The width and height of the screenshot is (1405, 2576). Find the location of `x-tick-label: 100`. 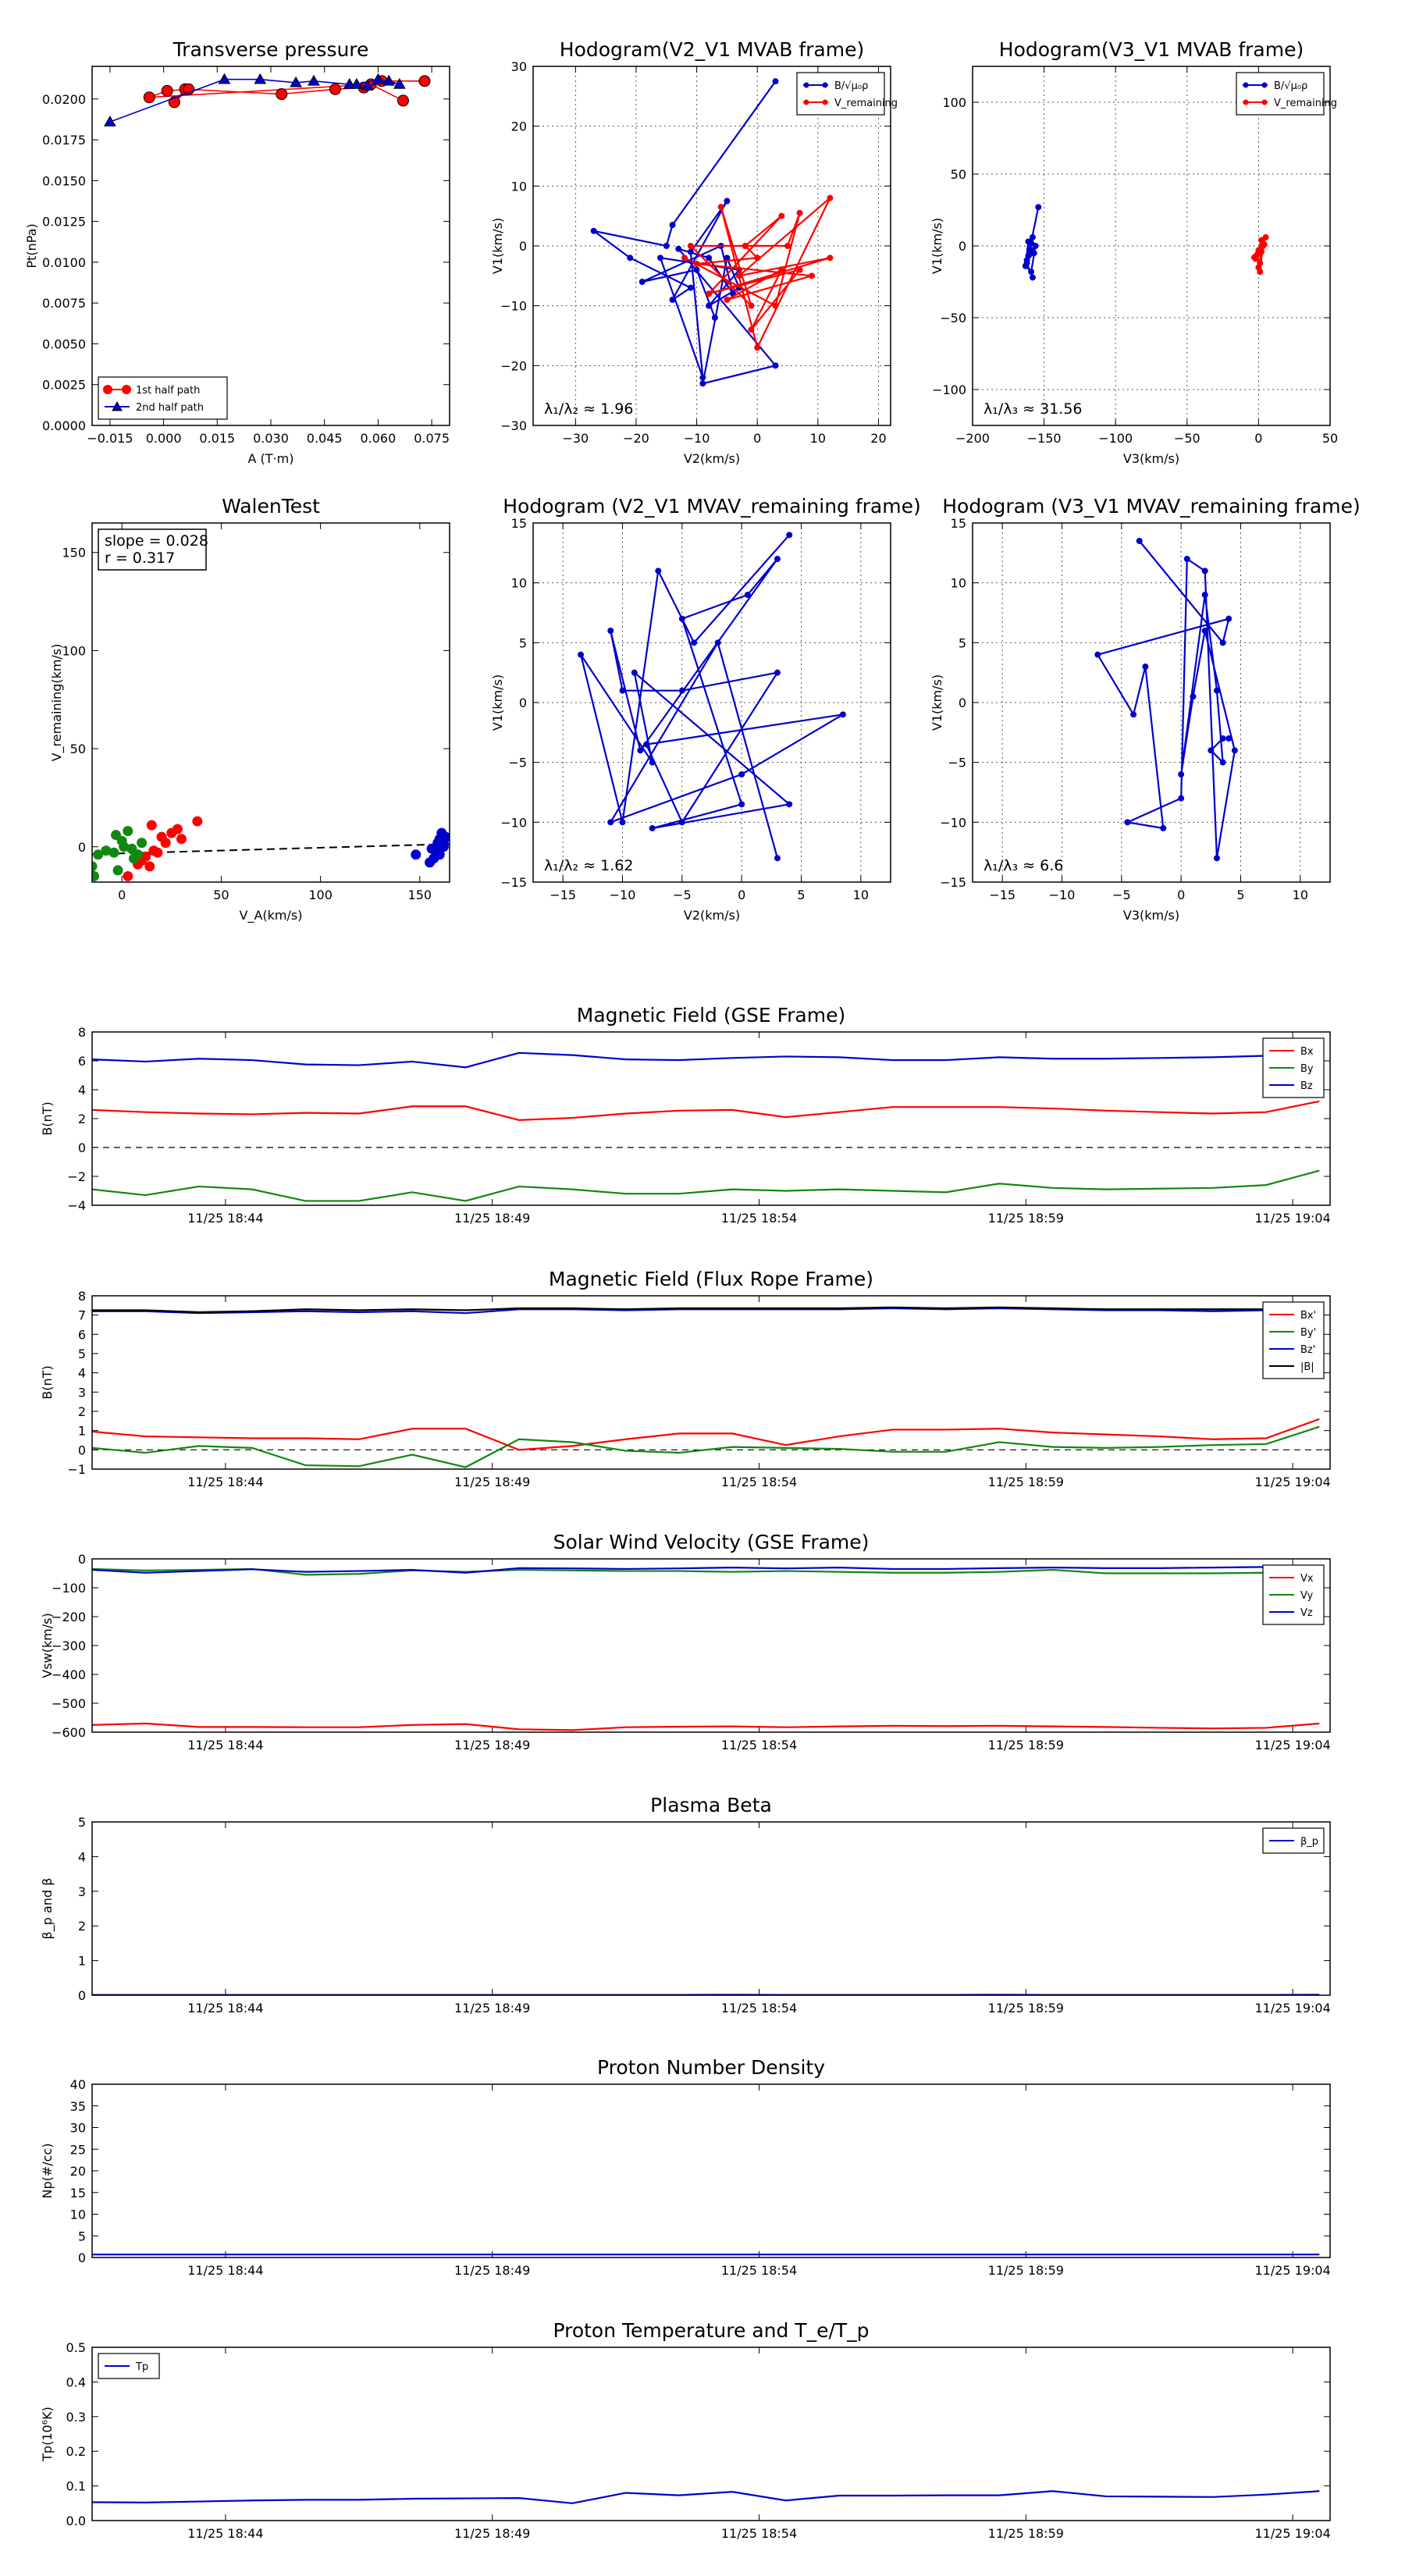

x-tick-label: 100 is located at coordinates (321, 895).